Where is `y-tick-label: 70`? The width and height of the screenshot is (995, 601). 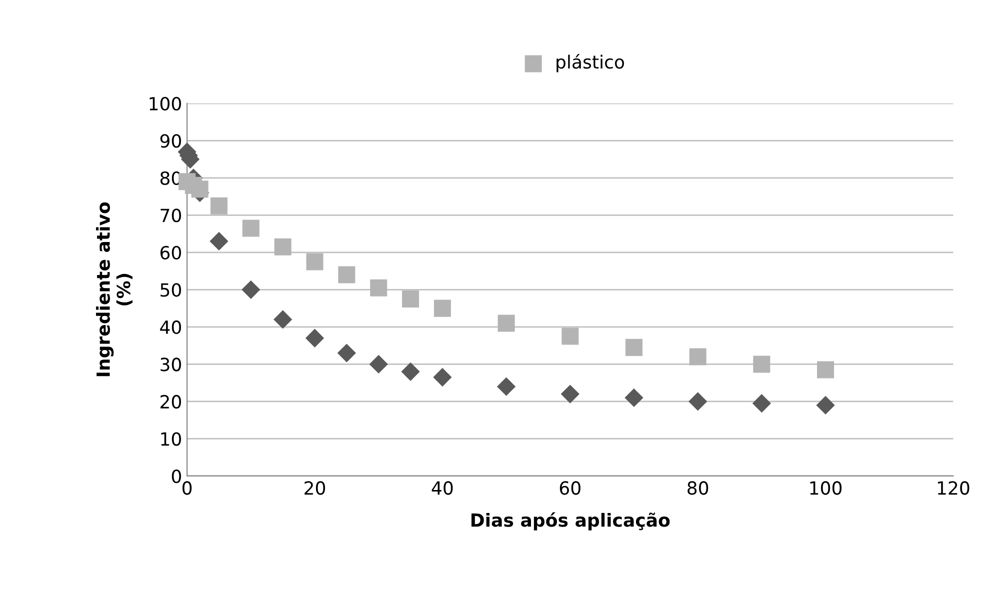
y-tick-label: 70 is located at coordinates (170, 215).